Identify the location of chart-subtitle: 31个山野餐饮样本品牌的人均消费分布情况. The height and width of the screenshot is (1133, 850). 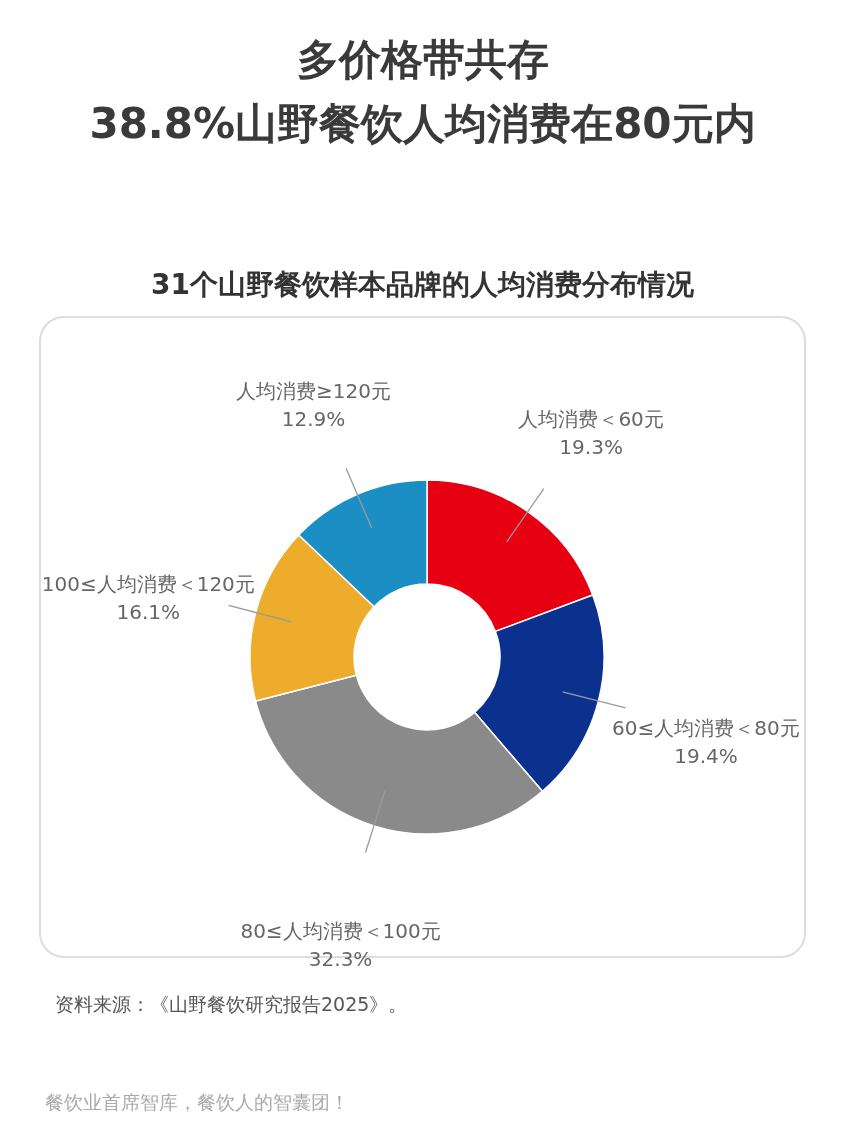
(423, 284).